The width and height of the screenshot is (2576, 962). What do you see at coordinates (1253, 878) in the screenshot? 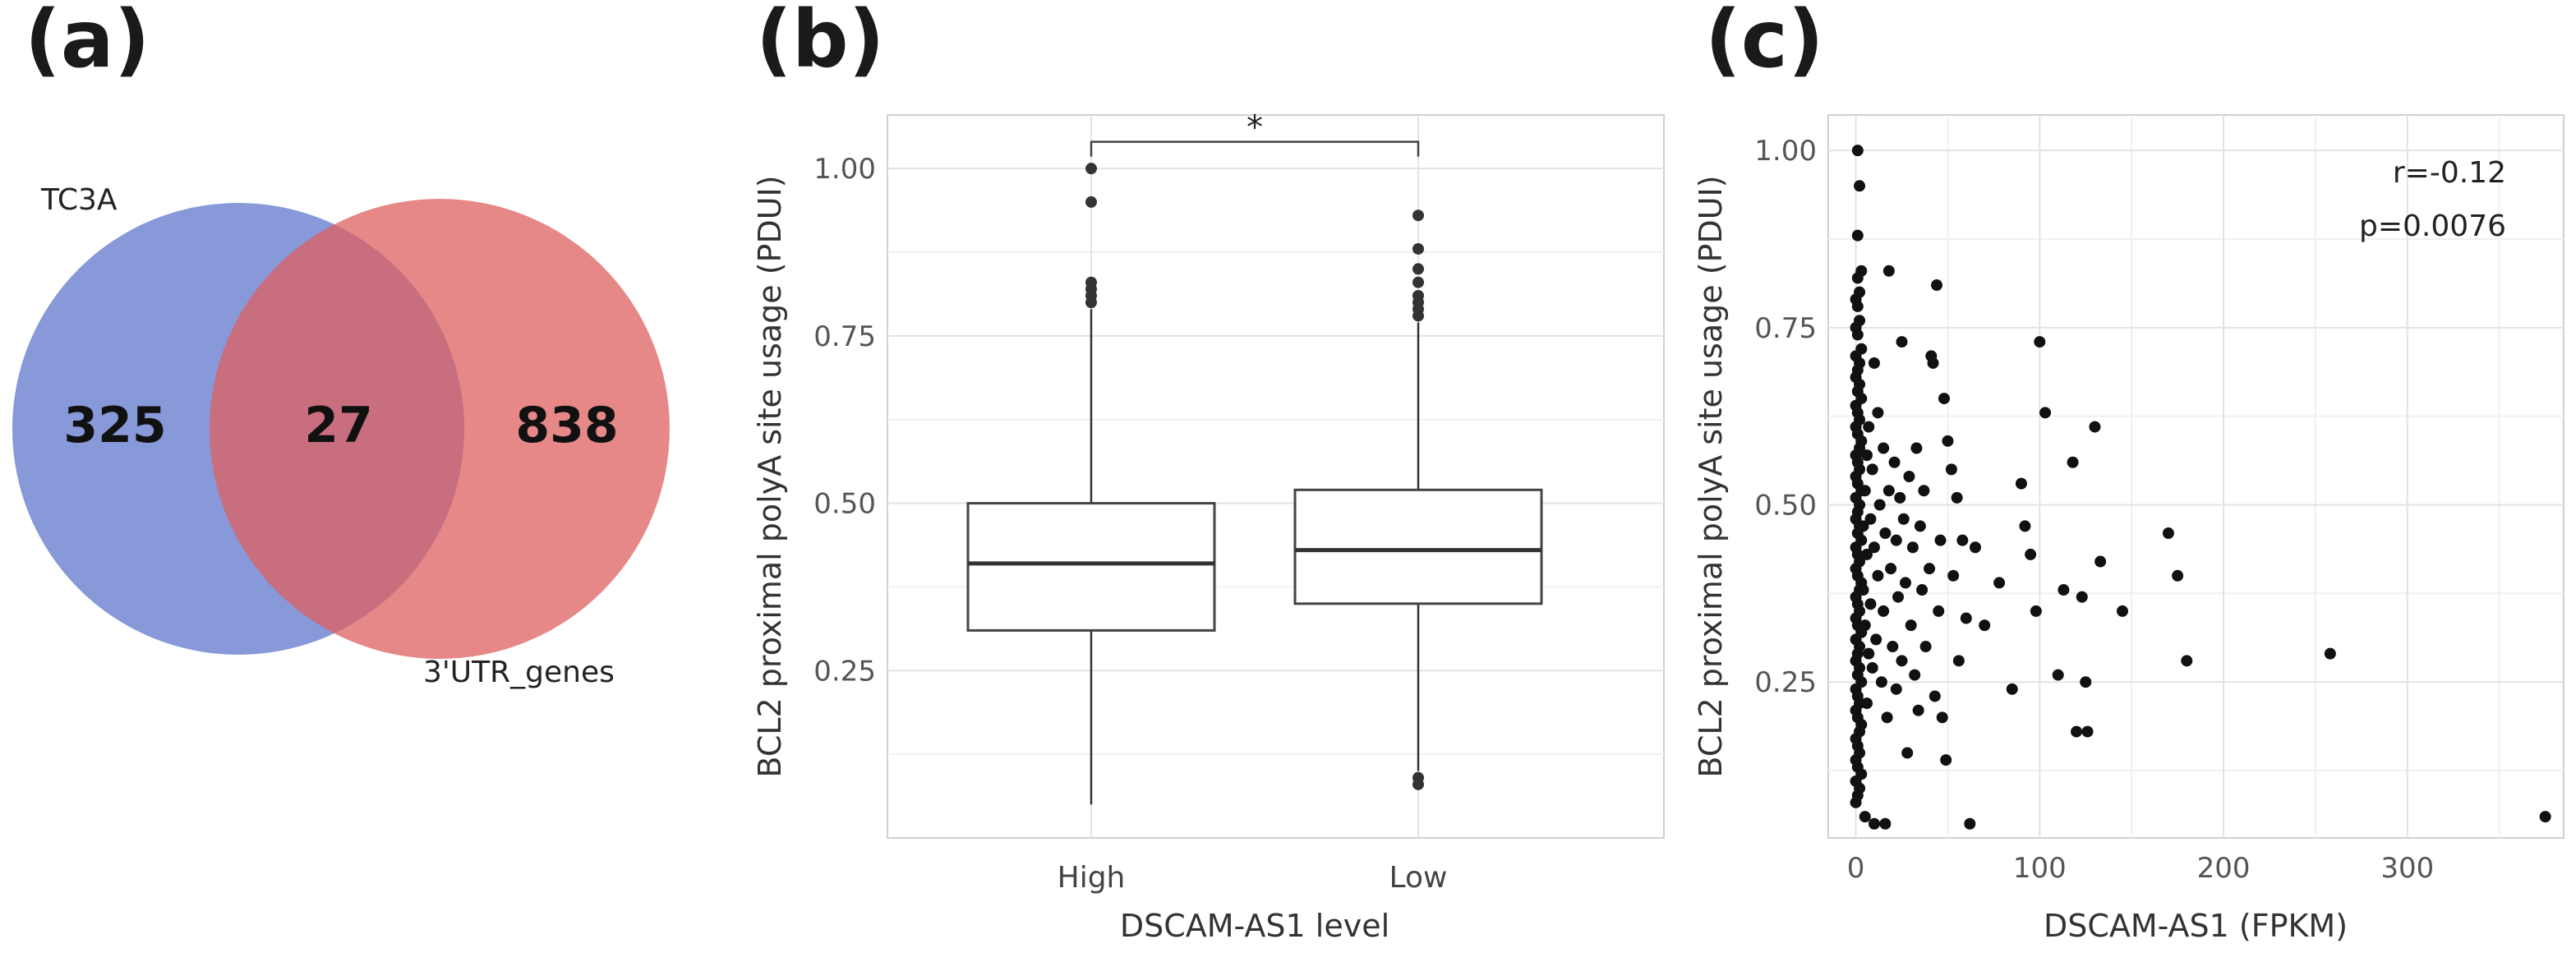
I see `boxplot-x-ticks: High Low` at bounding box center [1253, 878].